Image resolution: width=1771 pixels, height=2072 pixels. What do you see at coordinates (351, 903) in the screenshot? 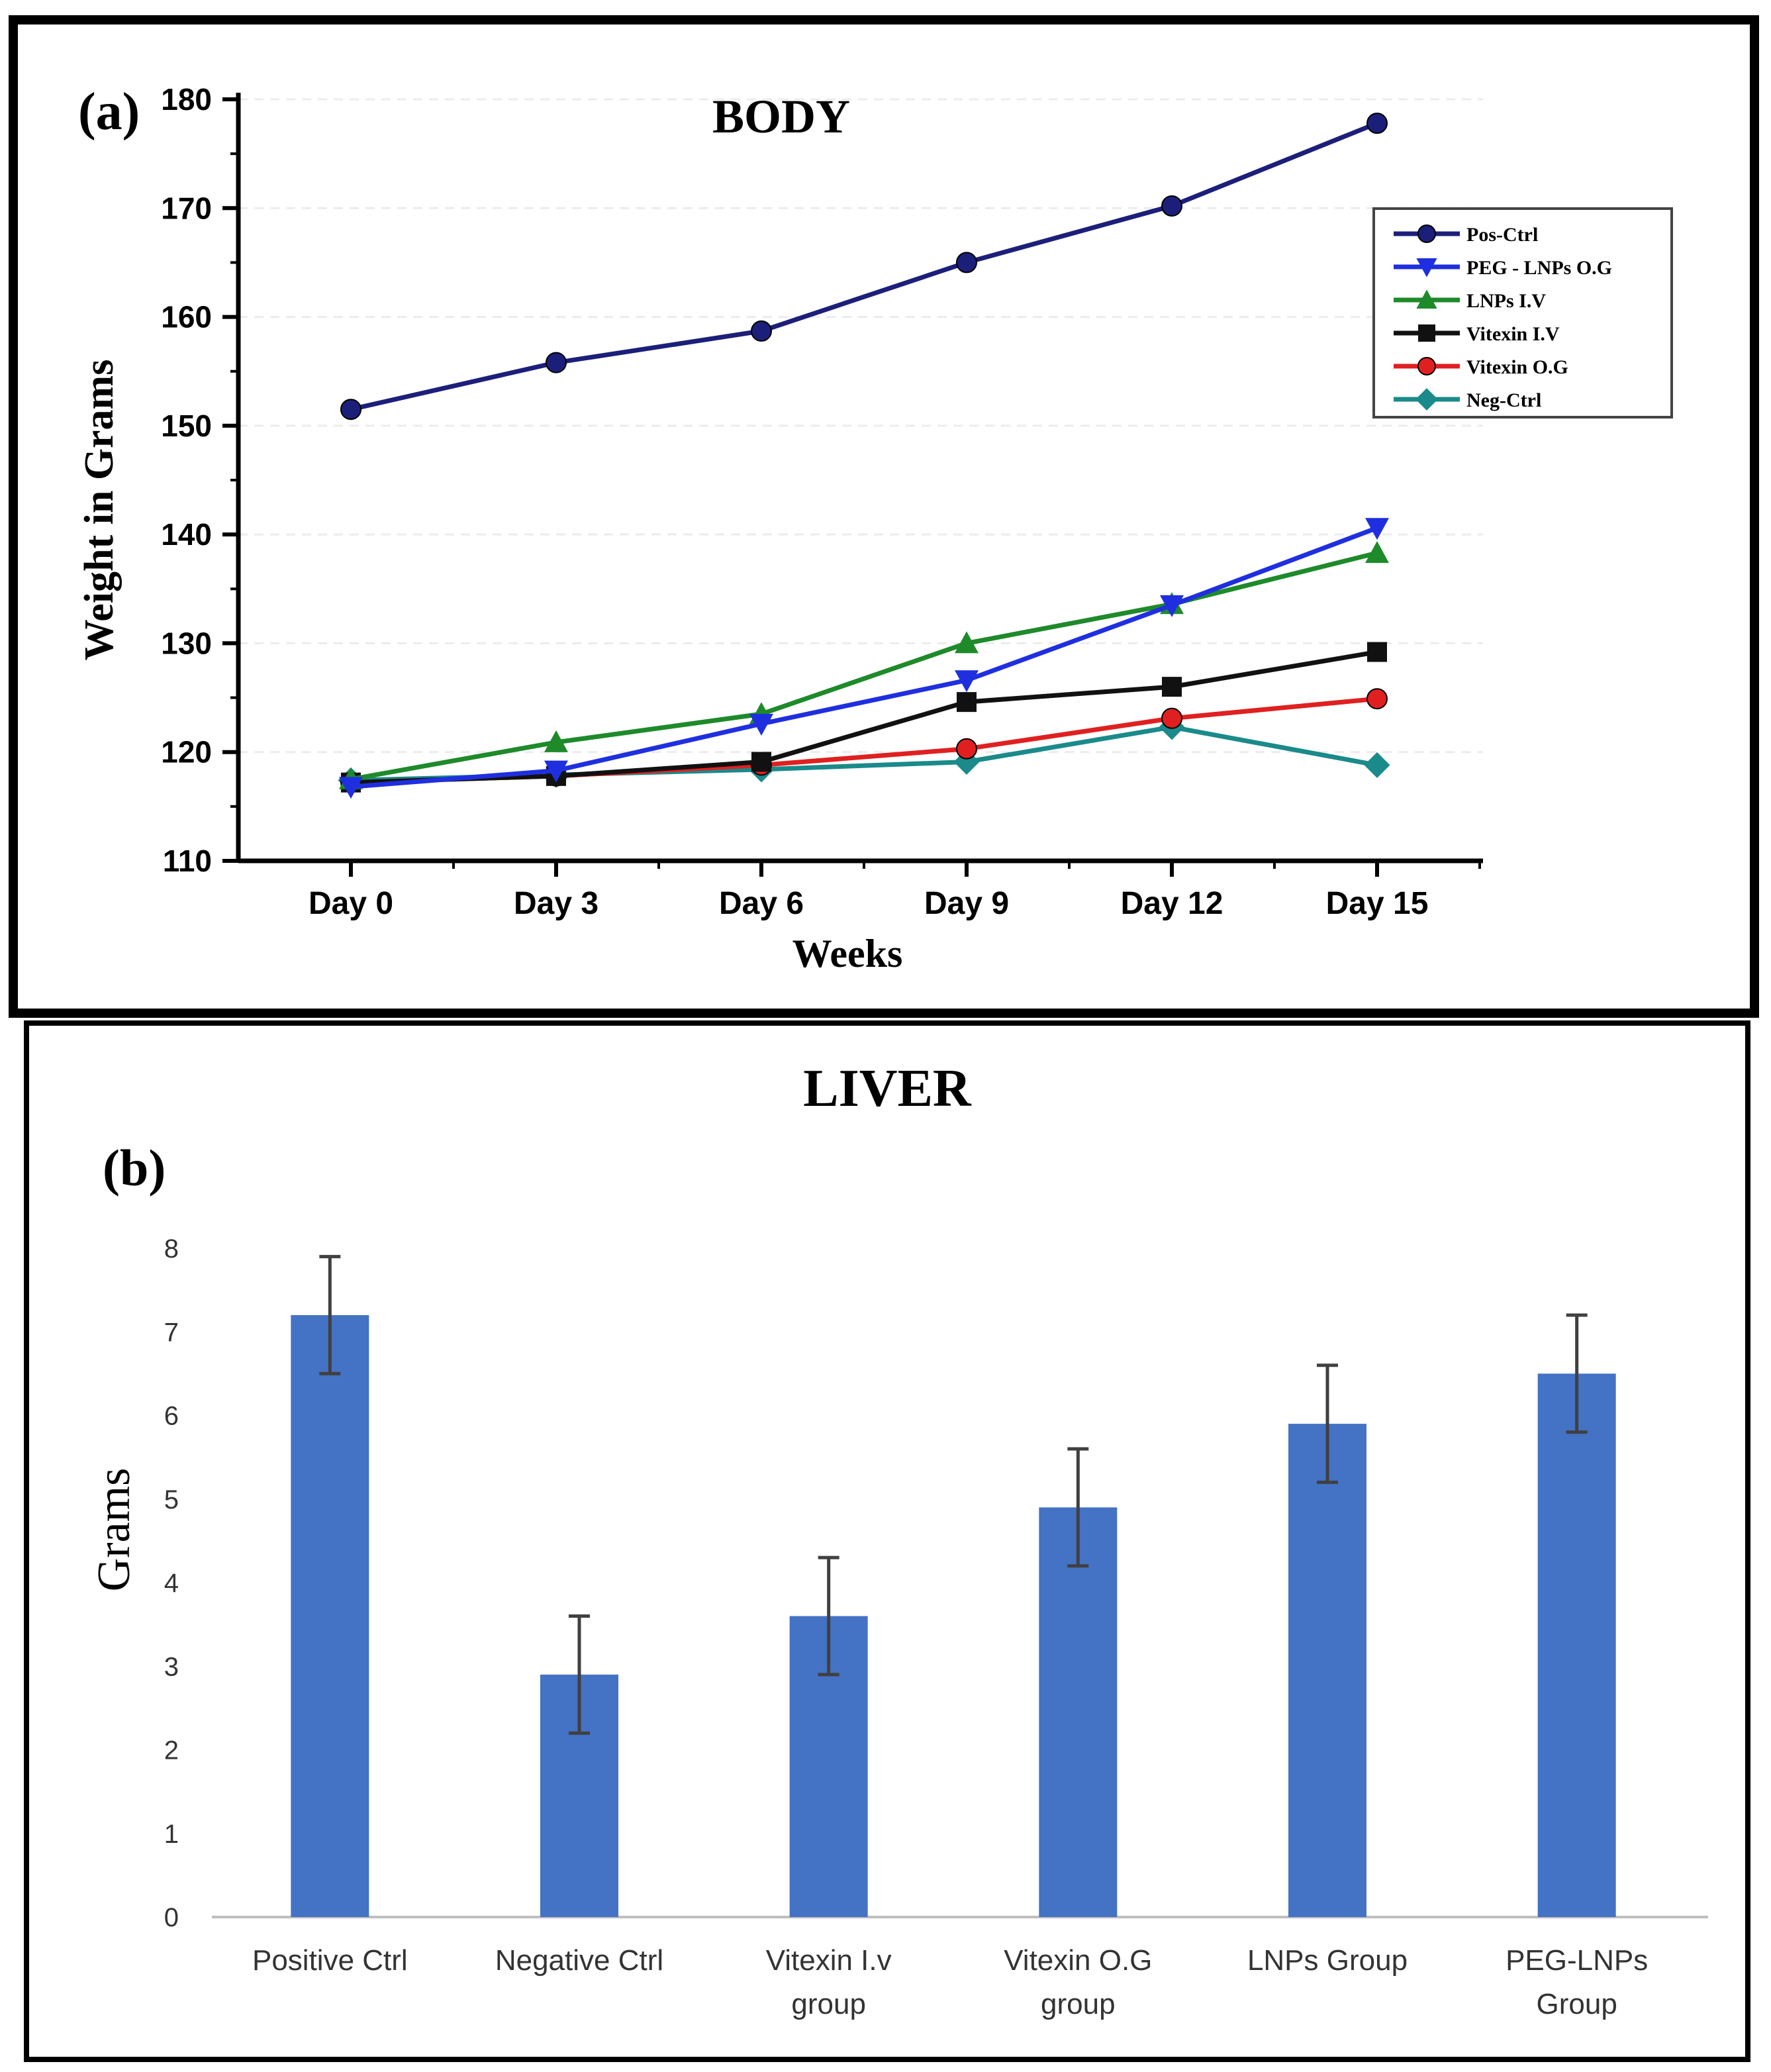
I see `x-tick-label: Day 0` at bounding box center [351, 903].